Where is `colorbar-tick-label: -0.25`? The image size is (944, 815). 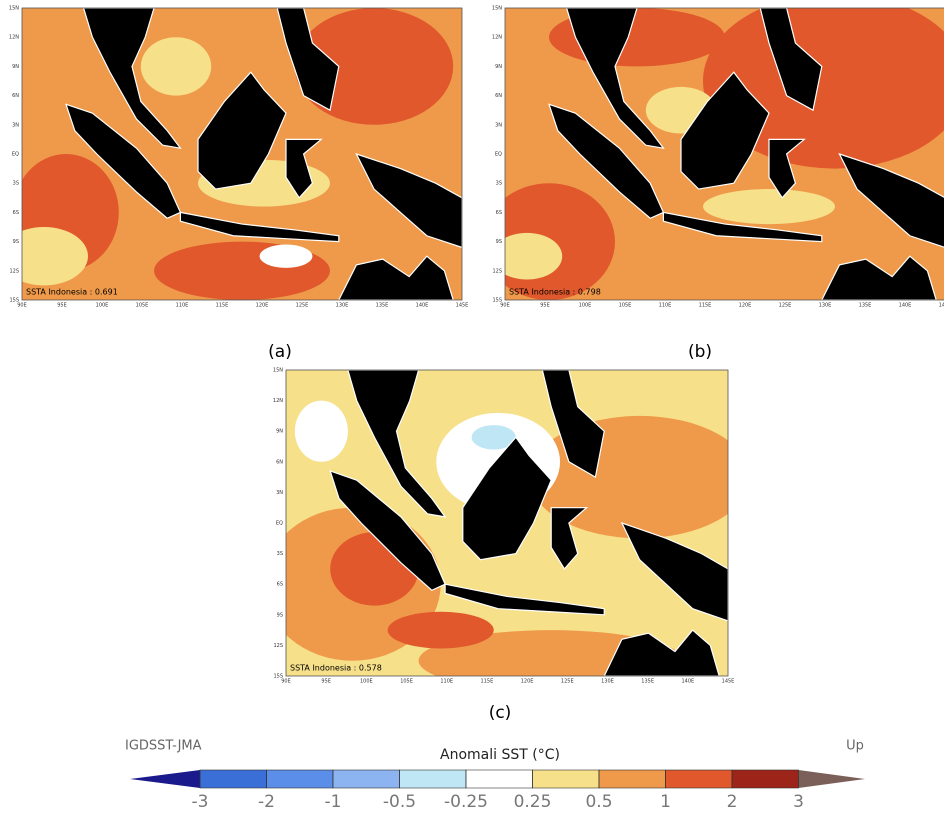
colorbar-tick-label: -0.25 is located at coordinates (466, 801).